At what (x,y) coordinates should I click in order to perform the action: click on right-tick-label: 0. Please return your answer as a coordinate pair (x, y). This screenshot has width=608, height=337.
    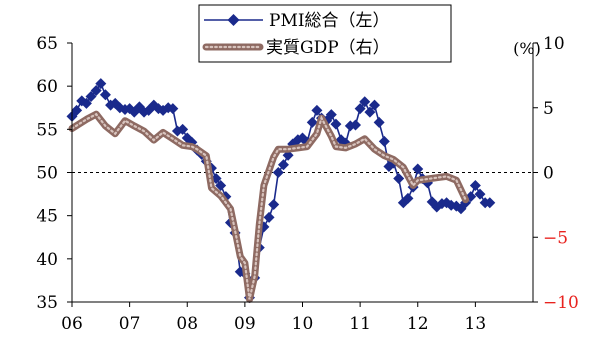
    Looking at the image, I should click on (548, 174).